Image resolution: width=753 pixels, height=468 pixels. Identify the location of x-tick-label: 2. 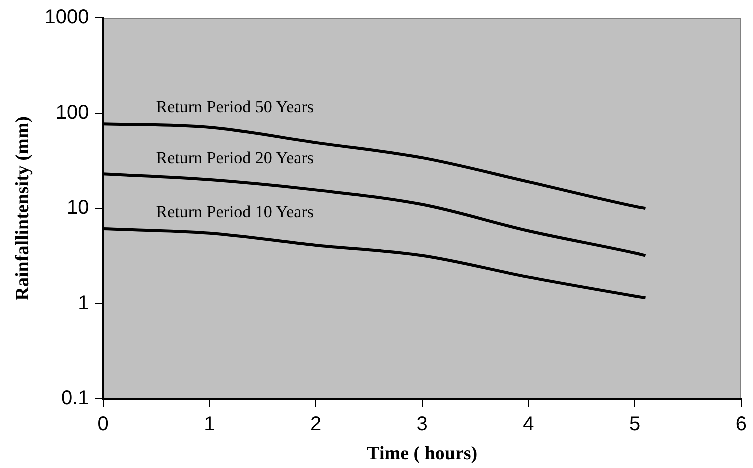
(316, 425).